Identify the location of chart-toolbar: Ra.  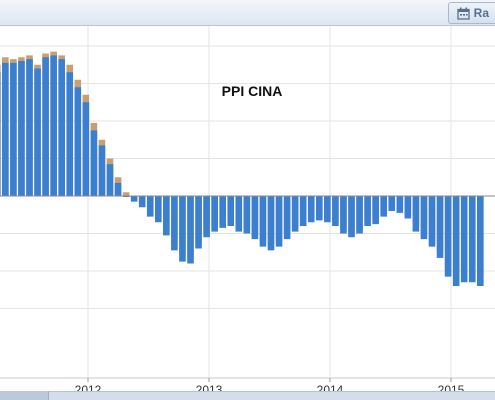
(247, 13).